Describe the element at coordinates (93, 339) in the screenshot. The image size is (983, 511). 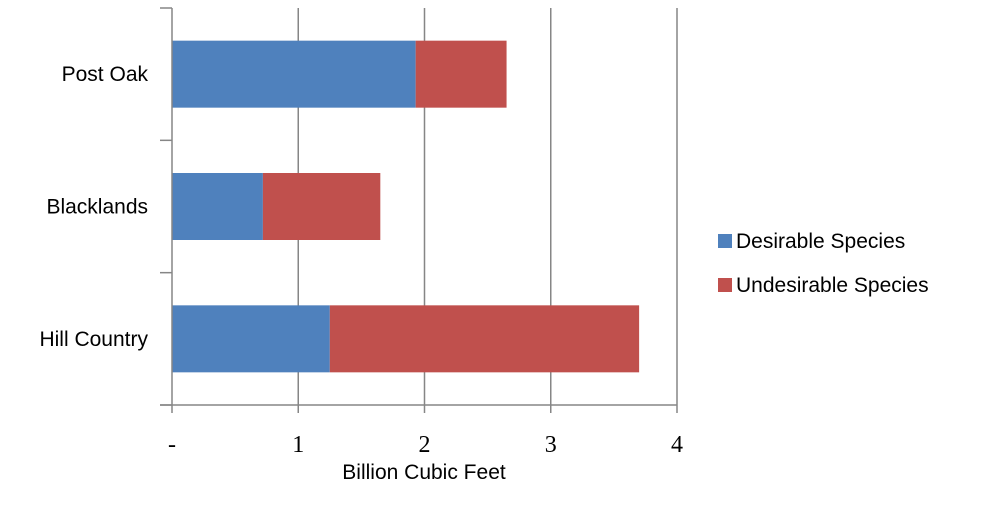
I see `category-label-2: Hill Country` at that location.